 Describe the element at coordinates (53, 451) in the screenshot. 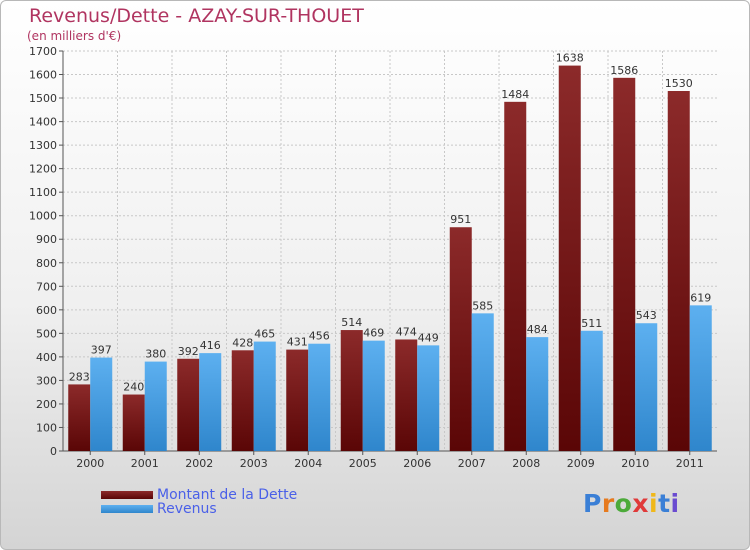

I see `y-tick-label: 0` at that location.